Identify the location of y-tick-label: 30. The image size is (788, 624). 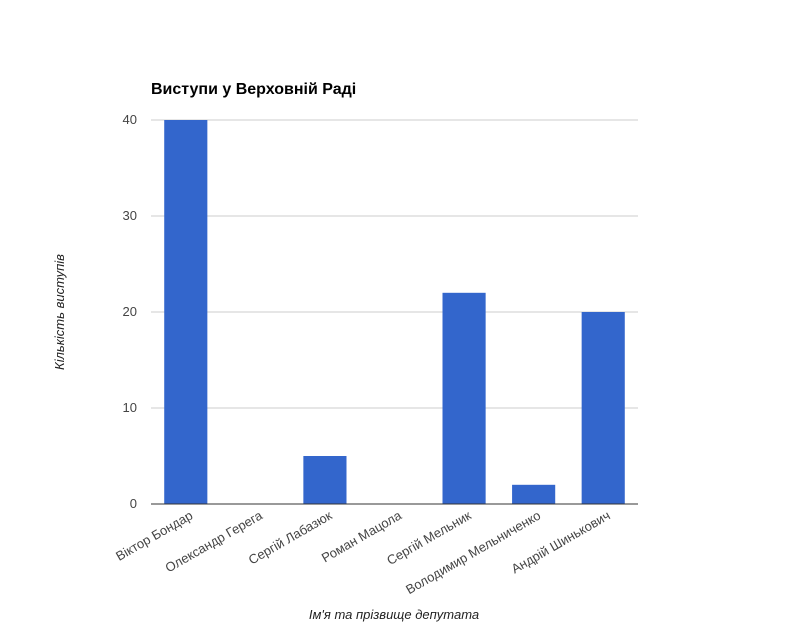
(130, 215).